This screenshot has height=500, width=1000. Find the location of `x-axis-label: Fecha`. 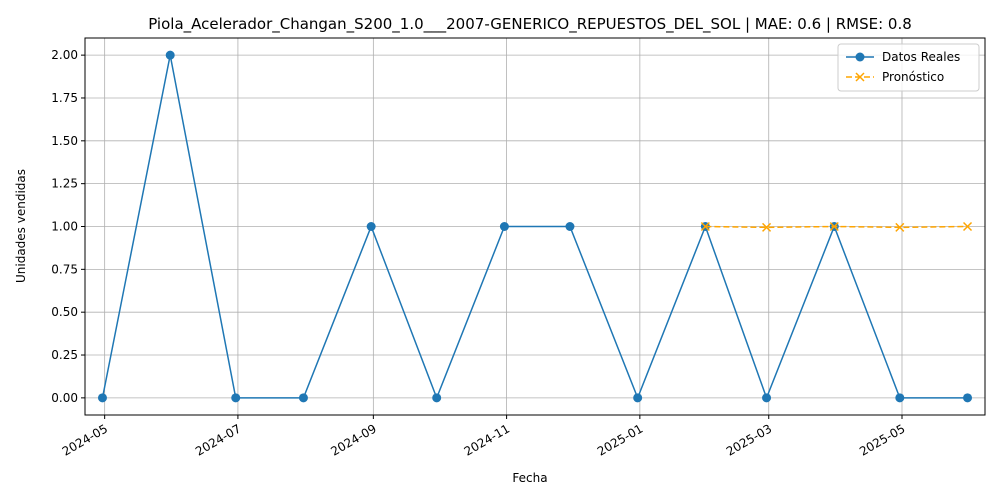

x-axis-label: Fecha is located at coordinates (529, 478).